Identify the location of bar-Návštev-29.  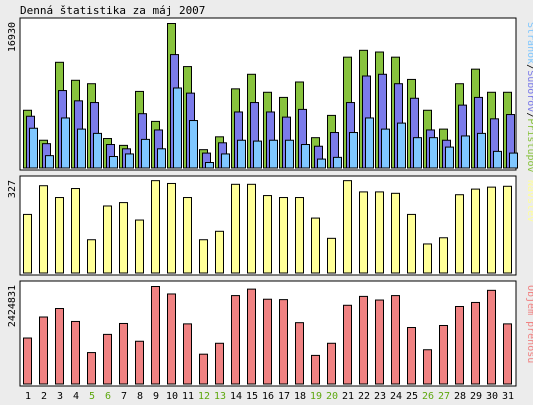
(475, 231).